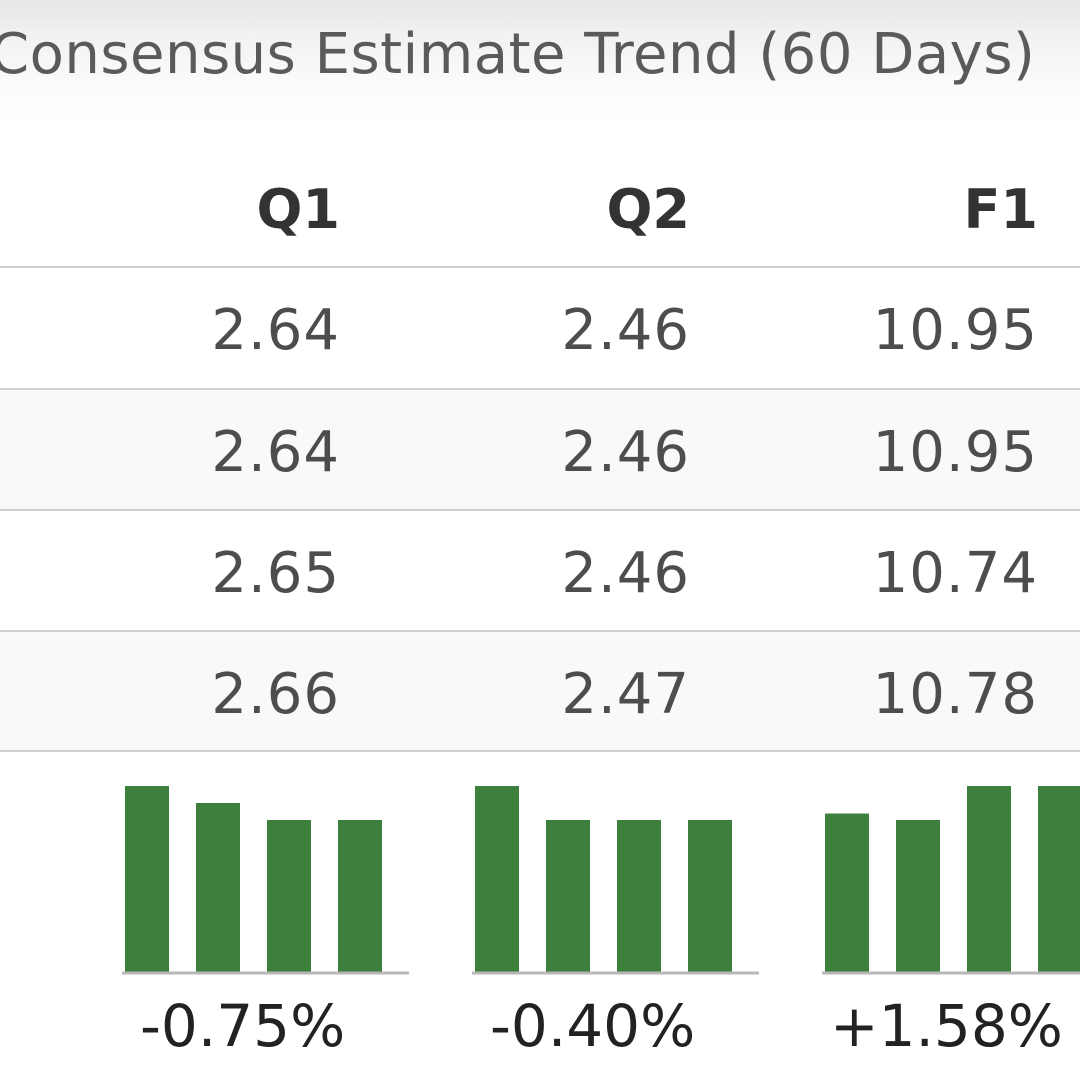 This screenshot has width=1080, height=1080. Describe the element at coordinates (593, 1026) in the screenshot. I see `trend-change-q2: -0.40%` at that location.